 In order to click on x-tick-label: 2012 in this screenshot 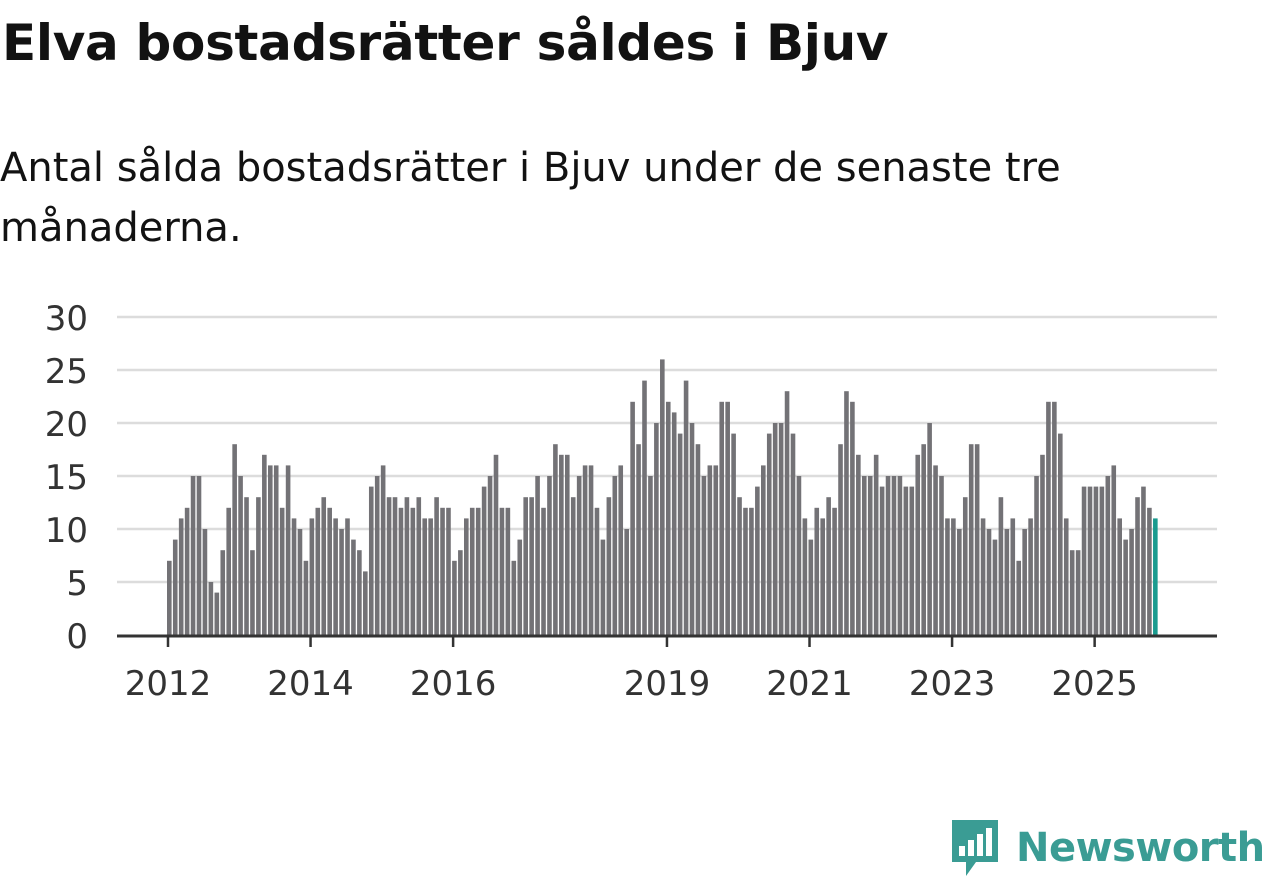, I will do `click(168, 684)`.